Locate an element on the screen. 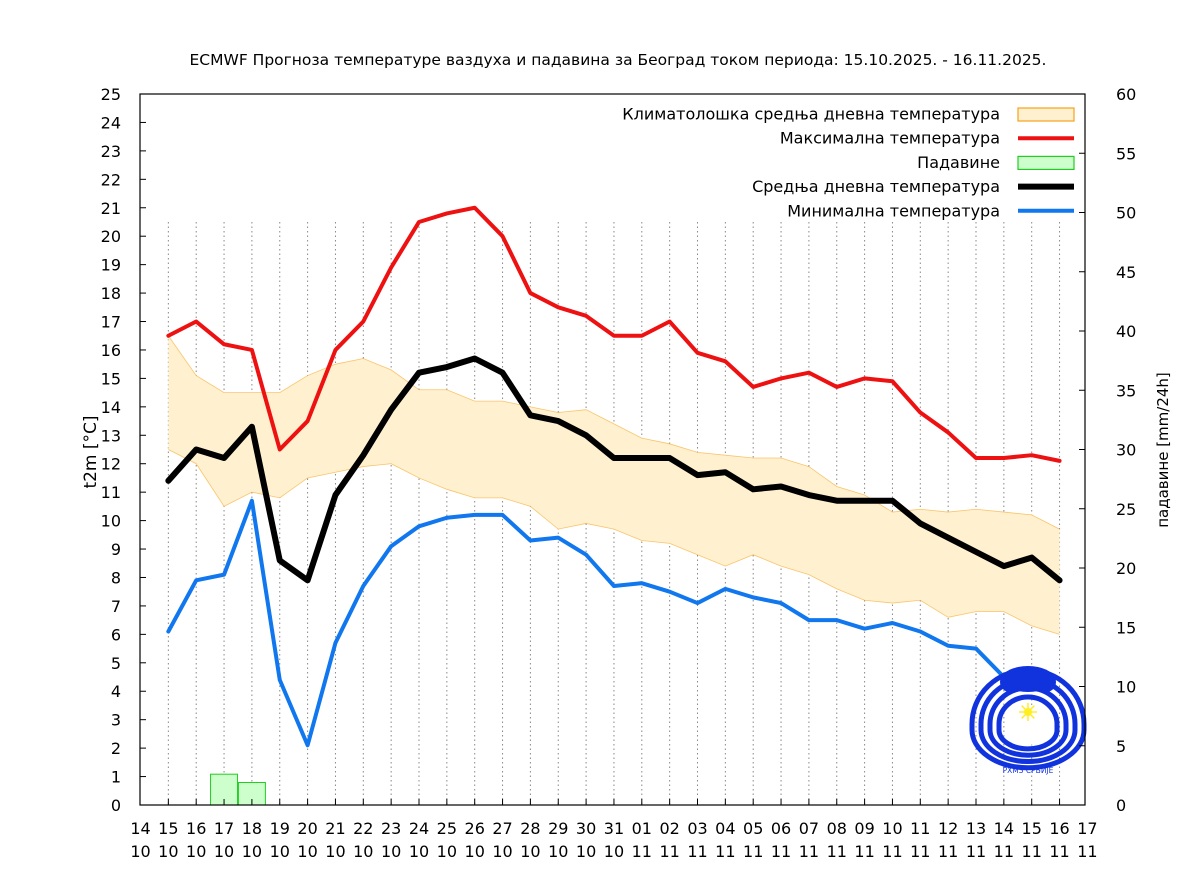 This screenshot has width=1200, height=879. y-axis-label: t2m [°C] is located at coordinates (91, 451).